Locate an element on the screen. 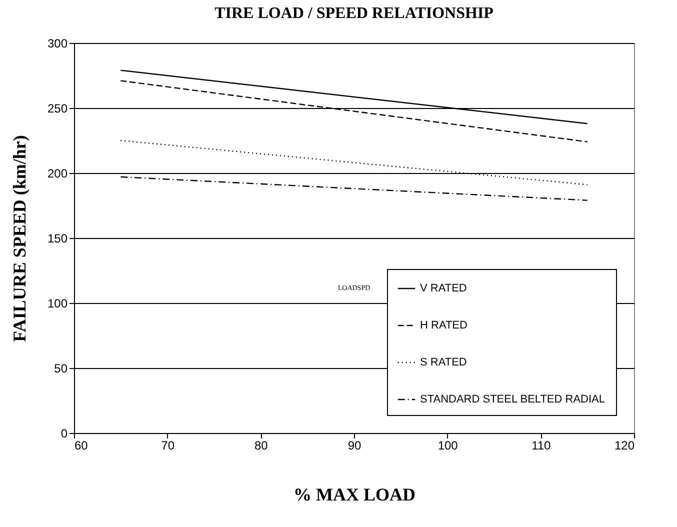  chart-title: TIRE LOAD / SPEED RELATIONSHIP is located at coordinates (354, 13).